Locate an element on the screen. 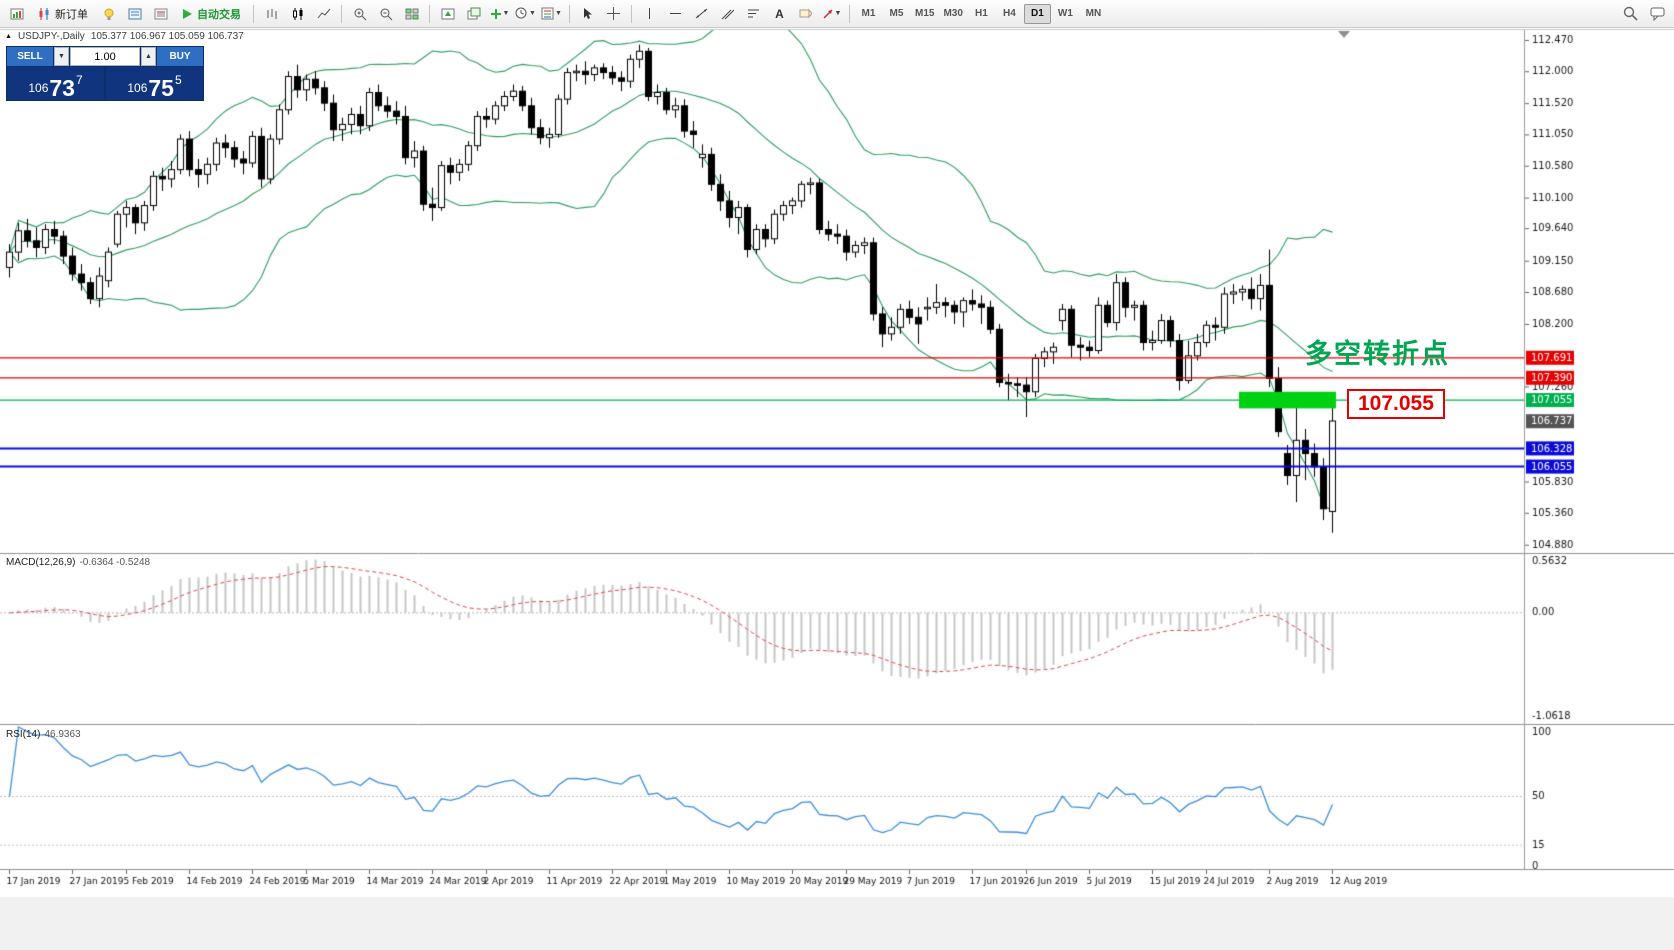 Image resolution: width=1674 pixels, height=950 pixels. search-button is located at coordinates (1630, 14).